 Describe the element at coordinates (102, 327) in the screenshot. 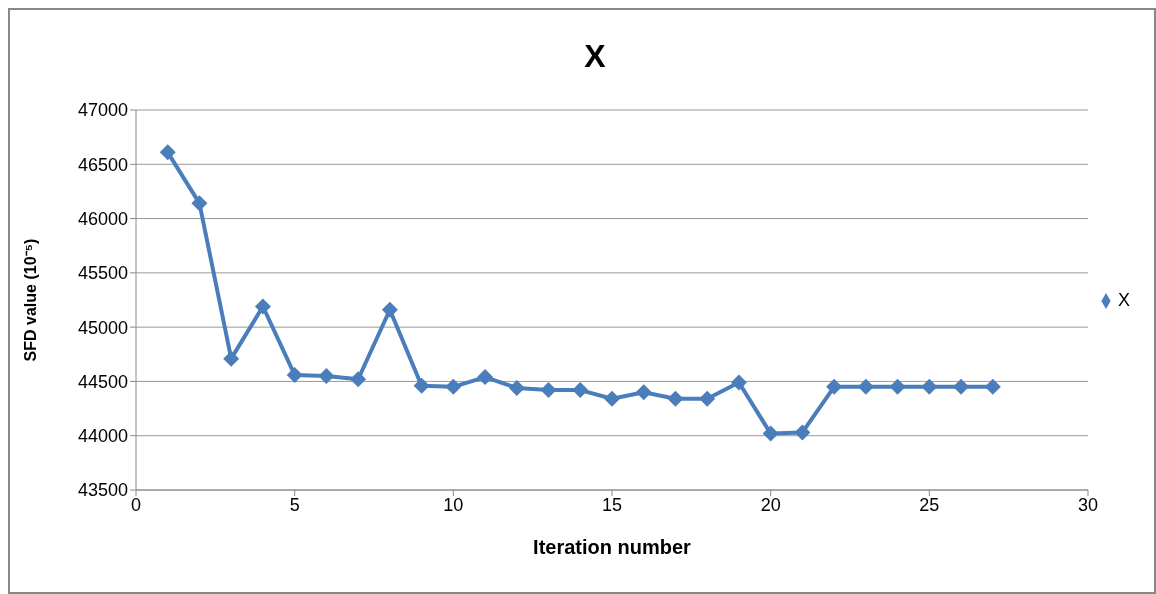

I see `y-tick-label: 45000` at that location.